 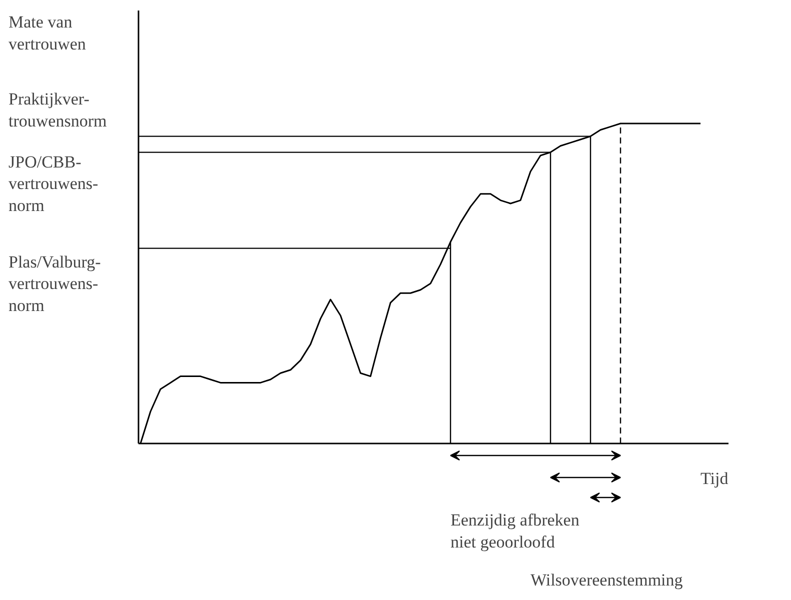 I want to click on ref-line-label: Plas/Valburg- vertrouwens- norm, so click(x=55, y=283).